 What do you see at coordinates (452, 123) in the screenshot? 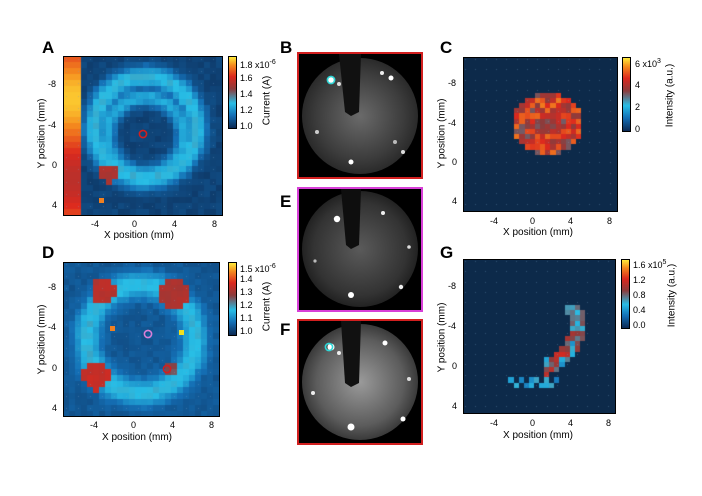
I see `ytick-c-2: -4` at bounding box center [452, 123].